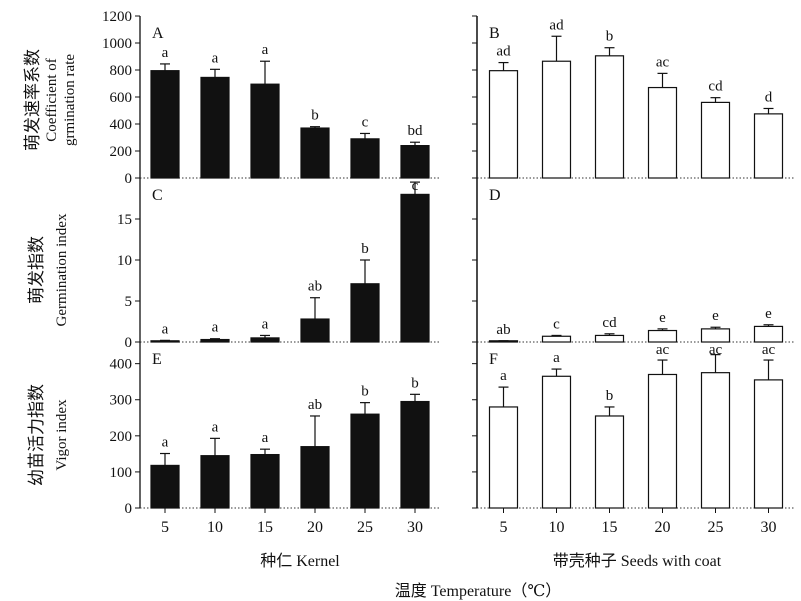  Describe the element at coordinates (121, 401) in the screenshot. I see `y-tick-label: 300` at that location.